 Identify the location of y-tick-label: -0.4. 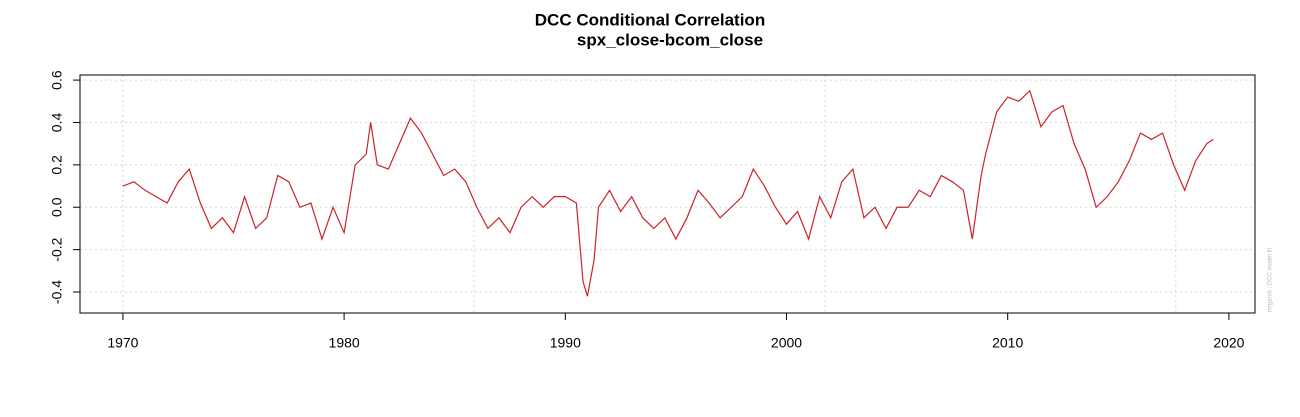
(57, 292).